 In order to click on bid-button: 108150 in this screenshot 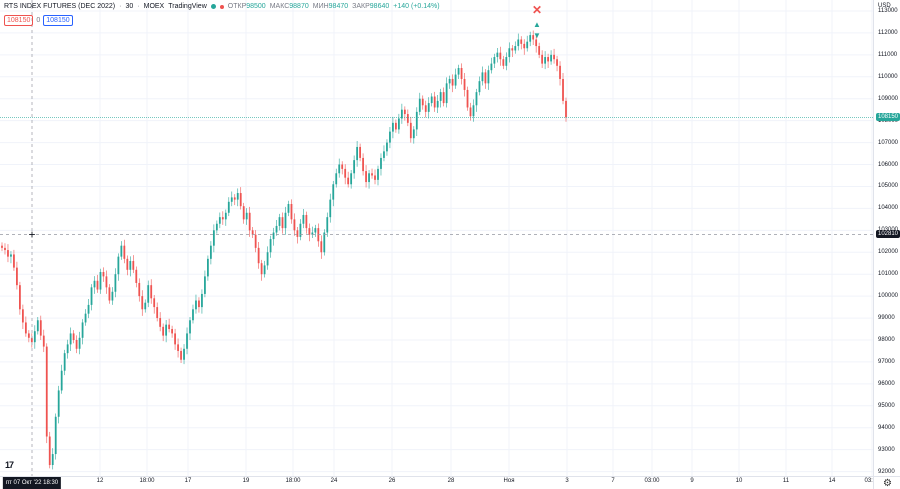, I will do `click(19, 20)`.